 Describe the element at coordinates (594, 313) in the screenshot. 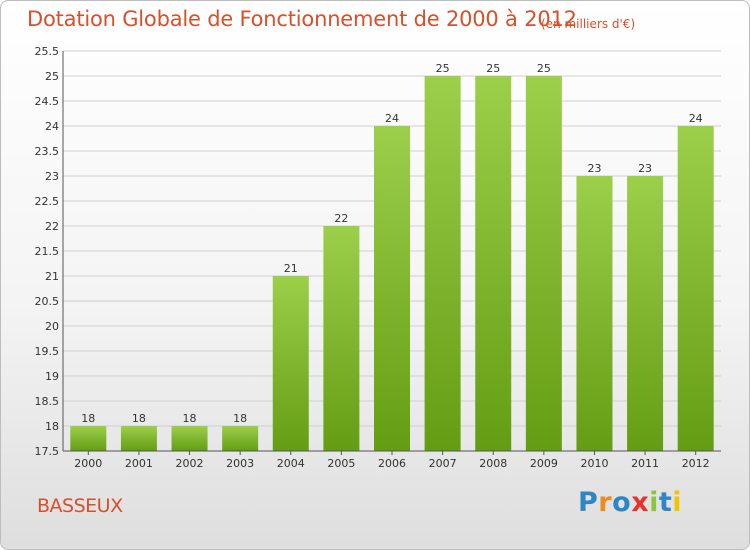

I see `bar-2010` at that location.